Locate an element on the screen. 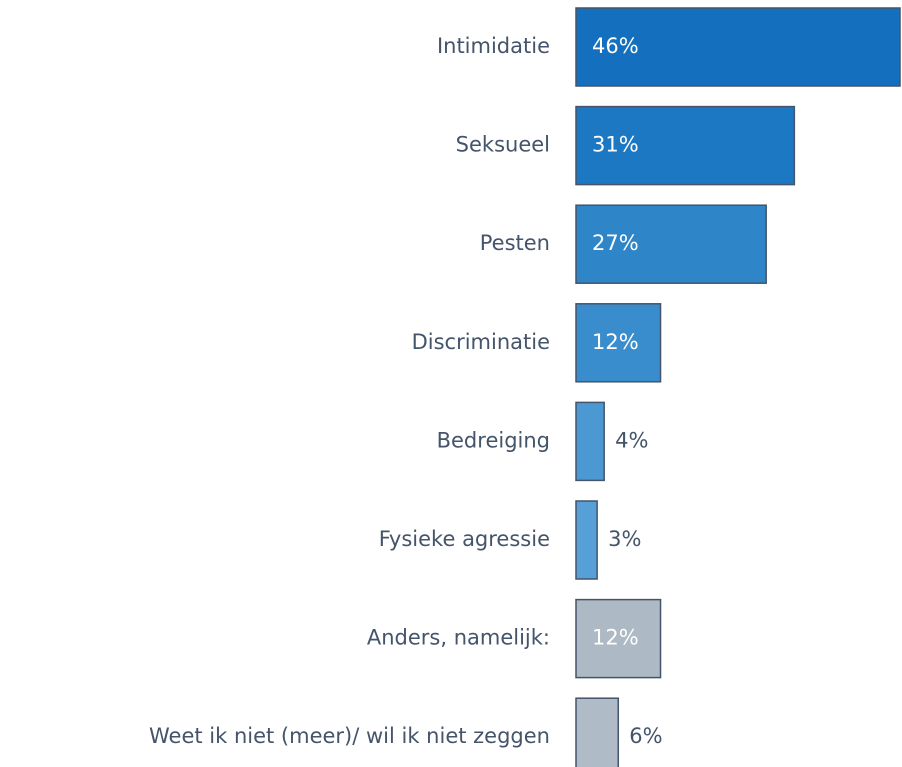 The image size is (902, 767). category-label: Pesten is located at coordinates (515, 243).